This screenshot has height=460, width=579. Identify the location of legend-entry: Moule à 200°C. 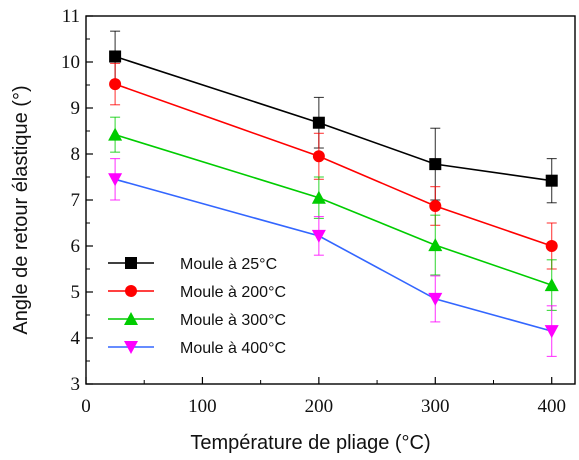
(197, 292).